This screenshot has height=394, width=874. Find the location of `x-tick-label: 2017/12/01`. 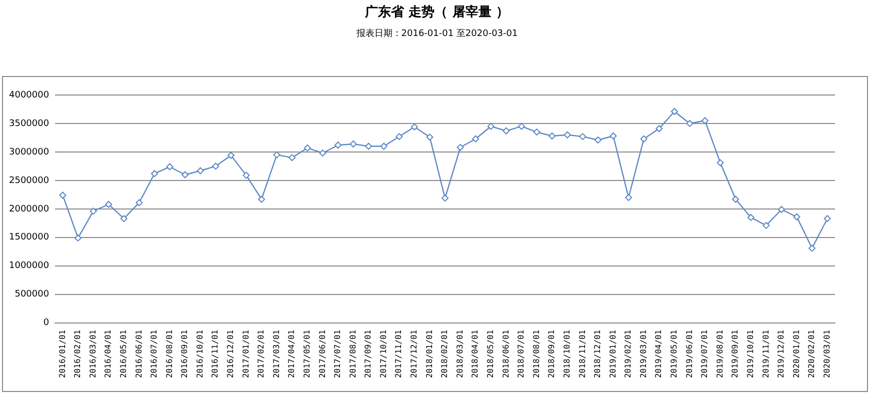

x-tick-label: 2017/12/01 is located at coordinates (414, 354).